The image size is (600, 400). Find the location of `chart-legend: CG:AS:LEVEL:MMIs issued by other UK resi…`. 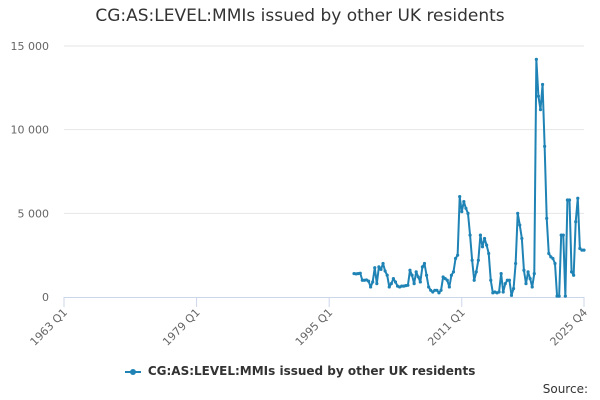

chart-legend: CG:AS:LEVEL:MMIs issued by other UK resi… is located at coordinates (300, 371).